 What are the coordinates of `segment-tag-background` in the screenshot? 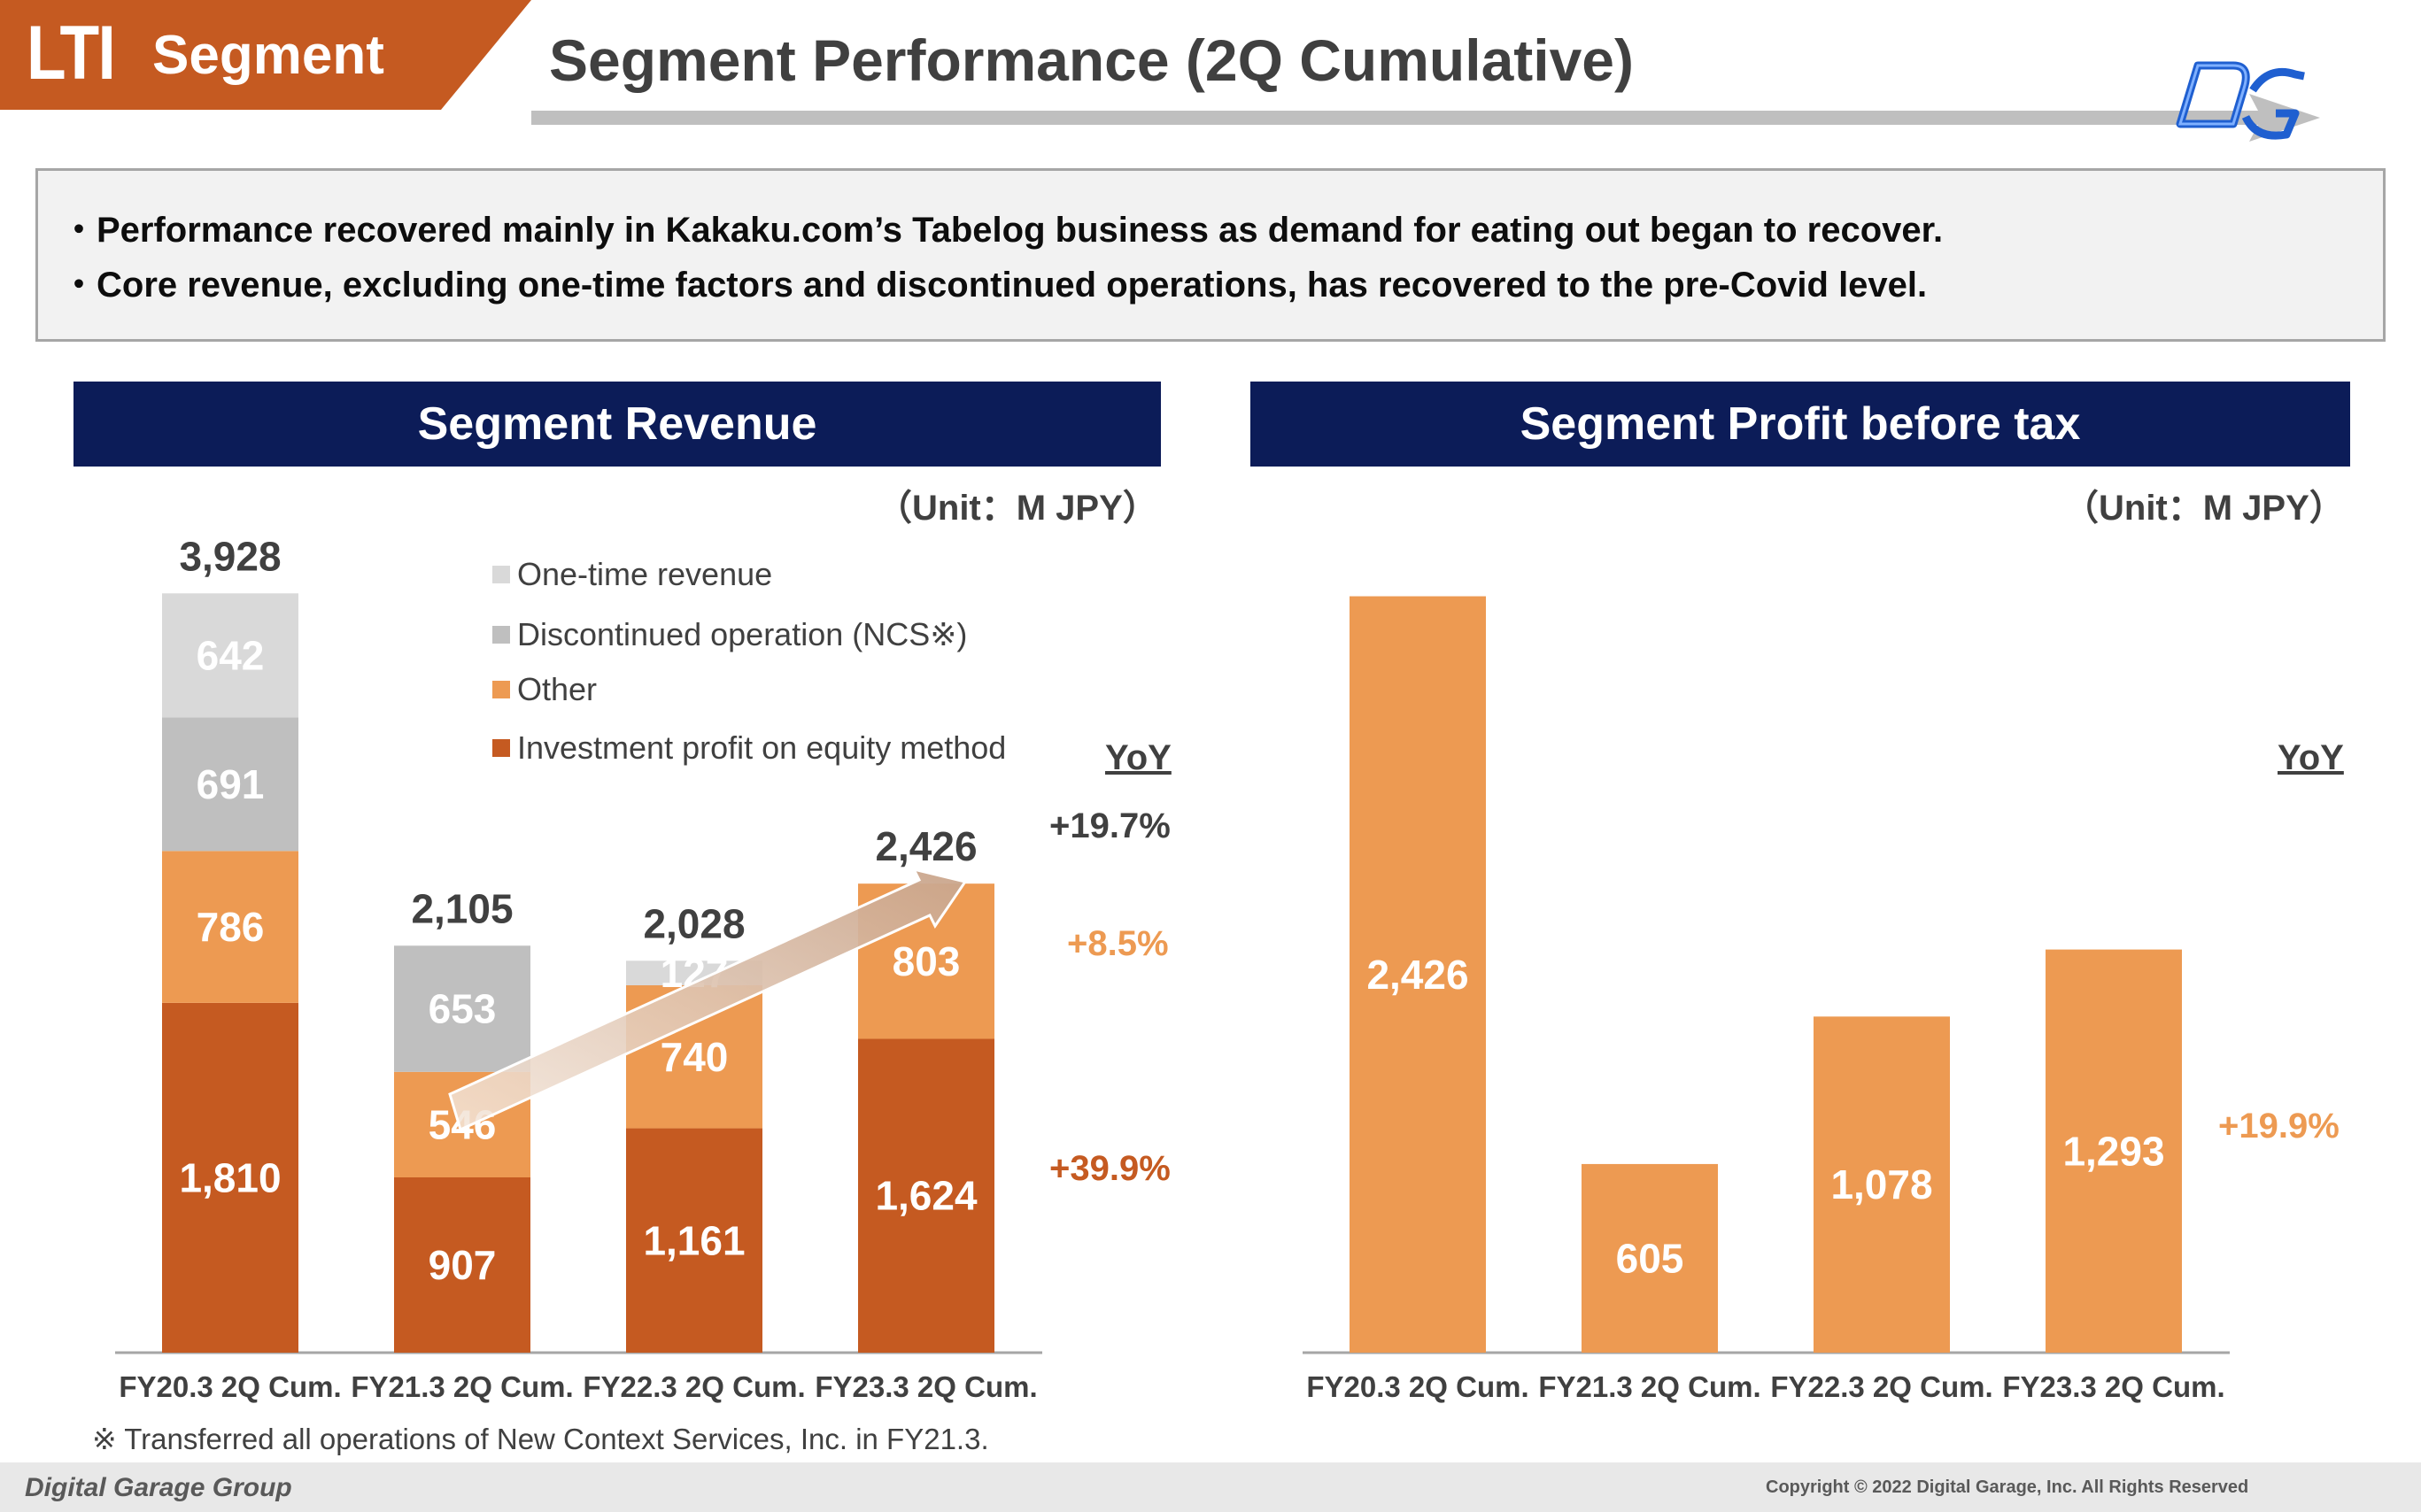 It's located at (265, 55).